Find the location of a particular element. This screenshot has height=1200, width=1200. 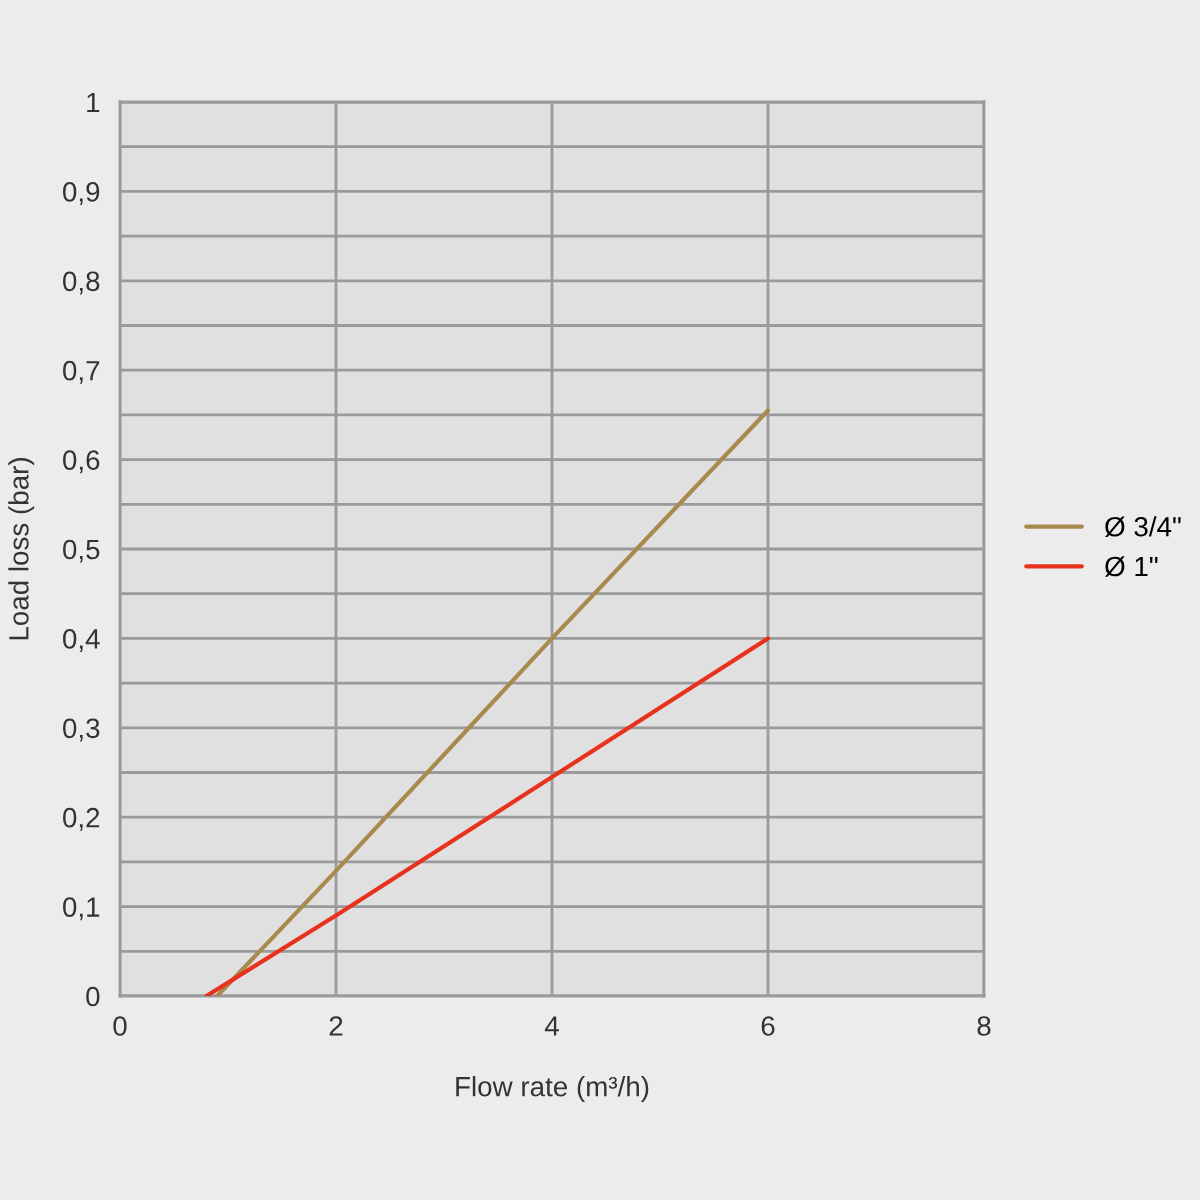

x-tick-label: 6 is located at coordinates (768, 1026).